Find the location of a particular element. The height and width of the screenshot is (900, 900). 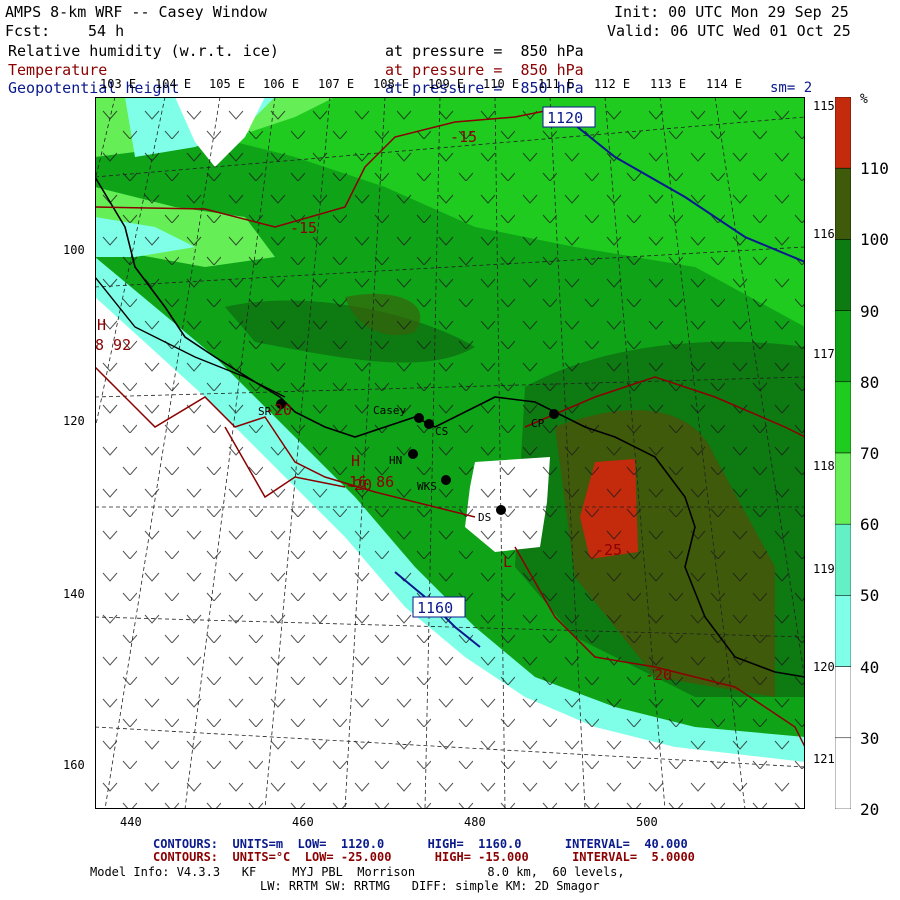

footer-height-low: LOW= 1120.0 is located at coordinates (341, 844).